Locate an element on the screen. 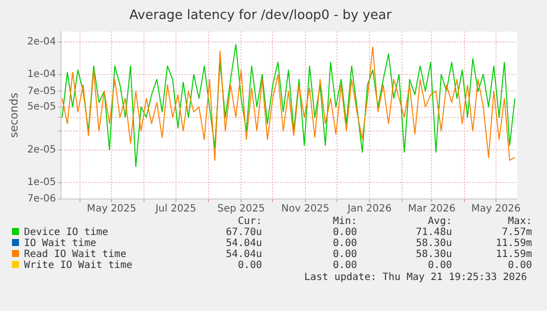  chart-title: Average latency for /dev/loop0 - by year is located at coordinates (260, 16).